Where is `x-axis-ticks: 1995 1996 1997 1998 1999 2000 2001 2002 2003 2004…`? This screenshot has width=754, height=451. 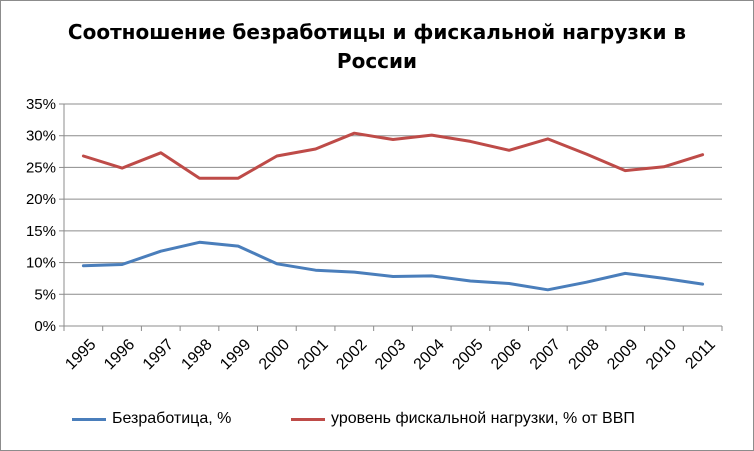
x-axis-ticks: 1995 1996 1997 1998 1999 2000 2001 2002 2003 2004… is located at coordinates (390, 354).